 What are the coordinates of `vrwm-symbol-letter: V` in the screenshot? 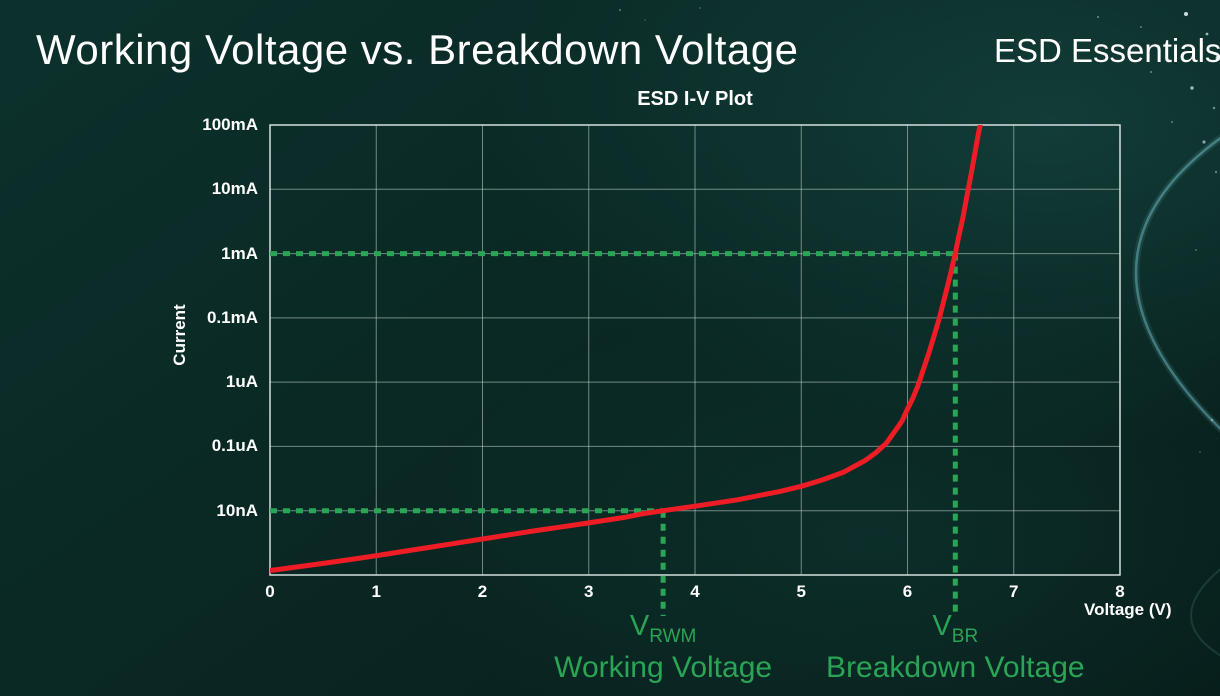 It's located at (639, 626).